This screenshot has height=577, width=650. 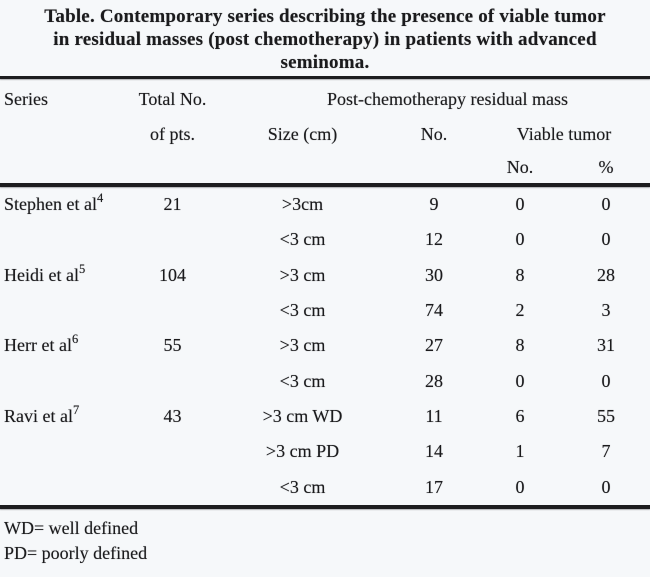 I want to click on cell-no: 30, so click(x=434, y=274).